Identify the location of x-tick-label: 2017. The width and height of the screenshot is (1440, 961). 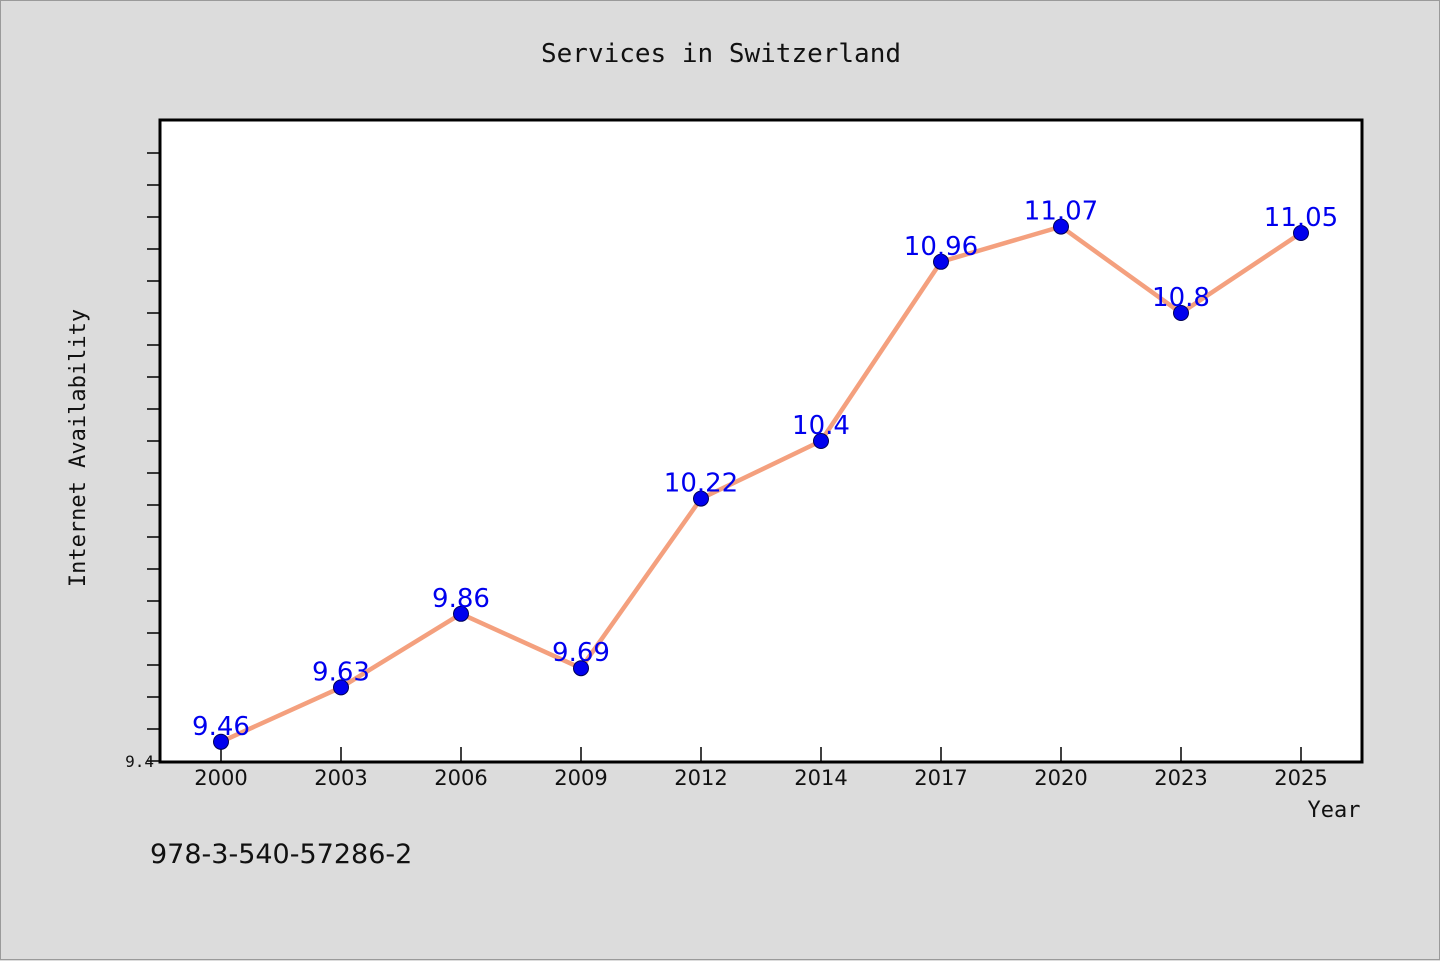
(940, 778).